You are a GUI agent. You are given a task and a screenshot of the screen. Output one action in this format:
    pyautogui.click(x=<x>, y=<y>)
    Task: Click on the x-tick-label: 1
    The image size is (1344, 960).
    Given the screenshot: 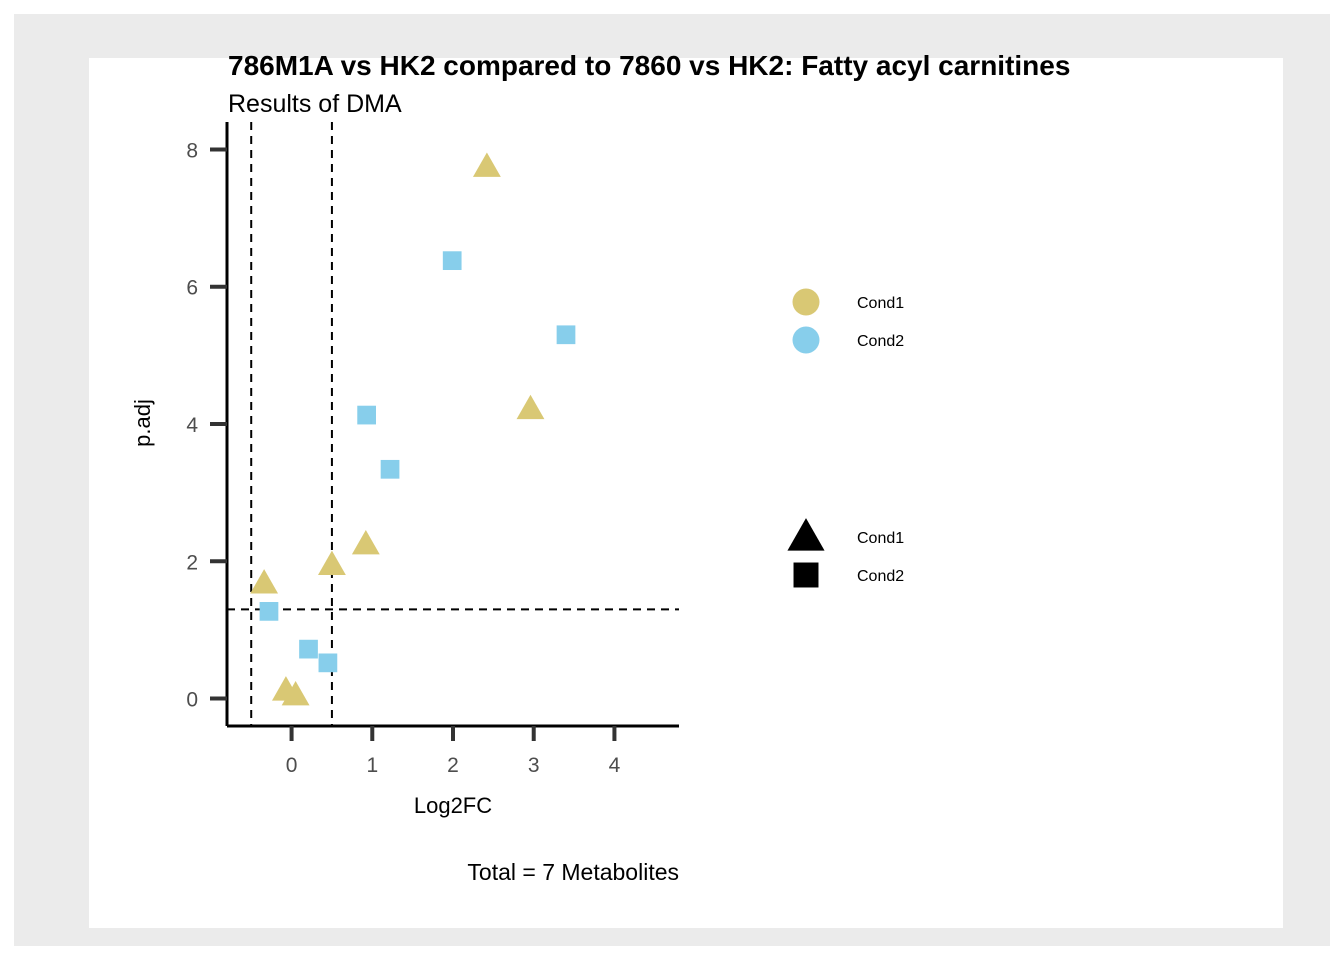 What is the action you would take?
    pyautogui.click(x=372, y=765)
    